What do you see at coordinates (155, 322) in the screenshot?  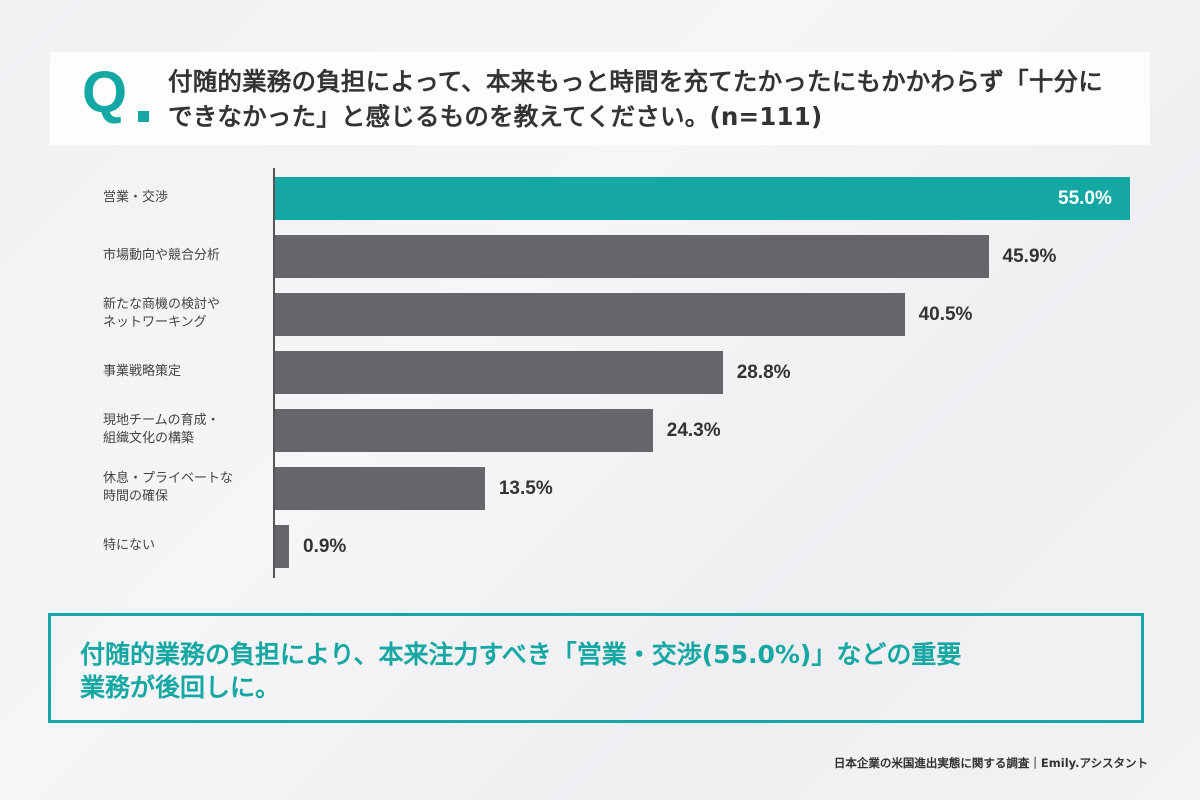 I see `category-label-line-2: ネットワーキング` at bounding box center [155, 322].